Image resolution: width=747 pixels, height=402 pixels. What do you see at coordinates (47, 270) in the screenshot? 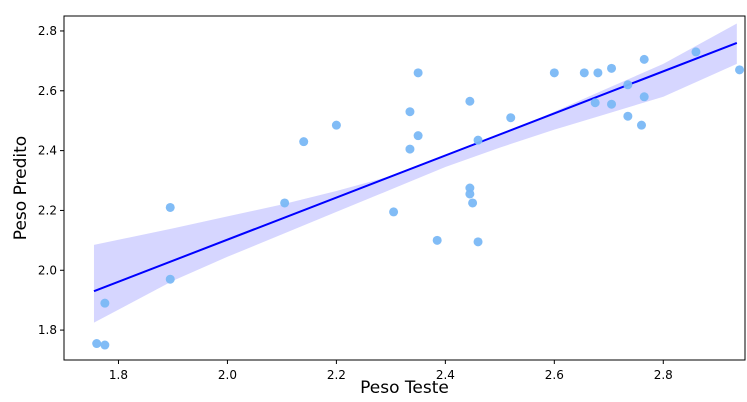
I see `y-tick-label: 2.0` at bounding box center [47, 270].